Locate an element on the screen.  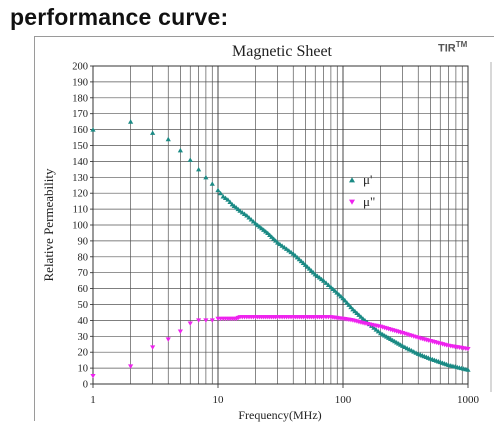
y-tick-label: 130 is located at coordinates (80, 178).